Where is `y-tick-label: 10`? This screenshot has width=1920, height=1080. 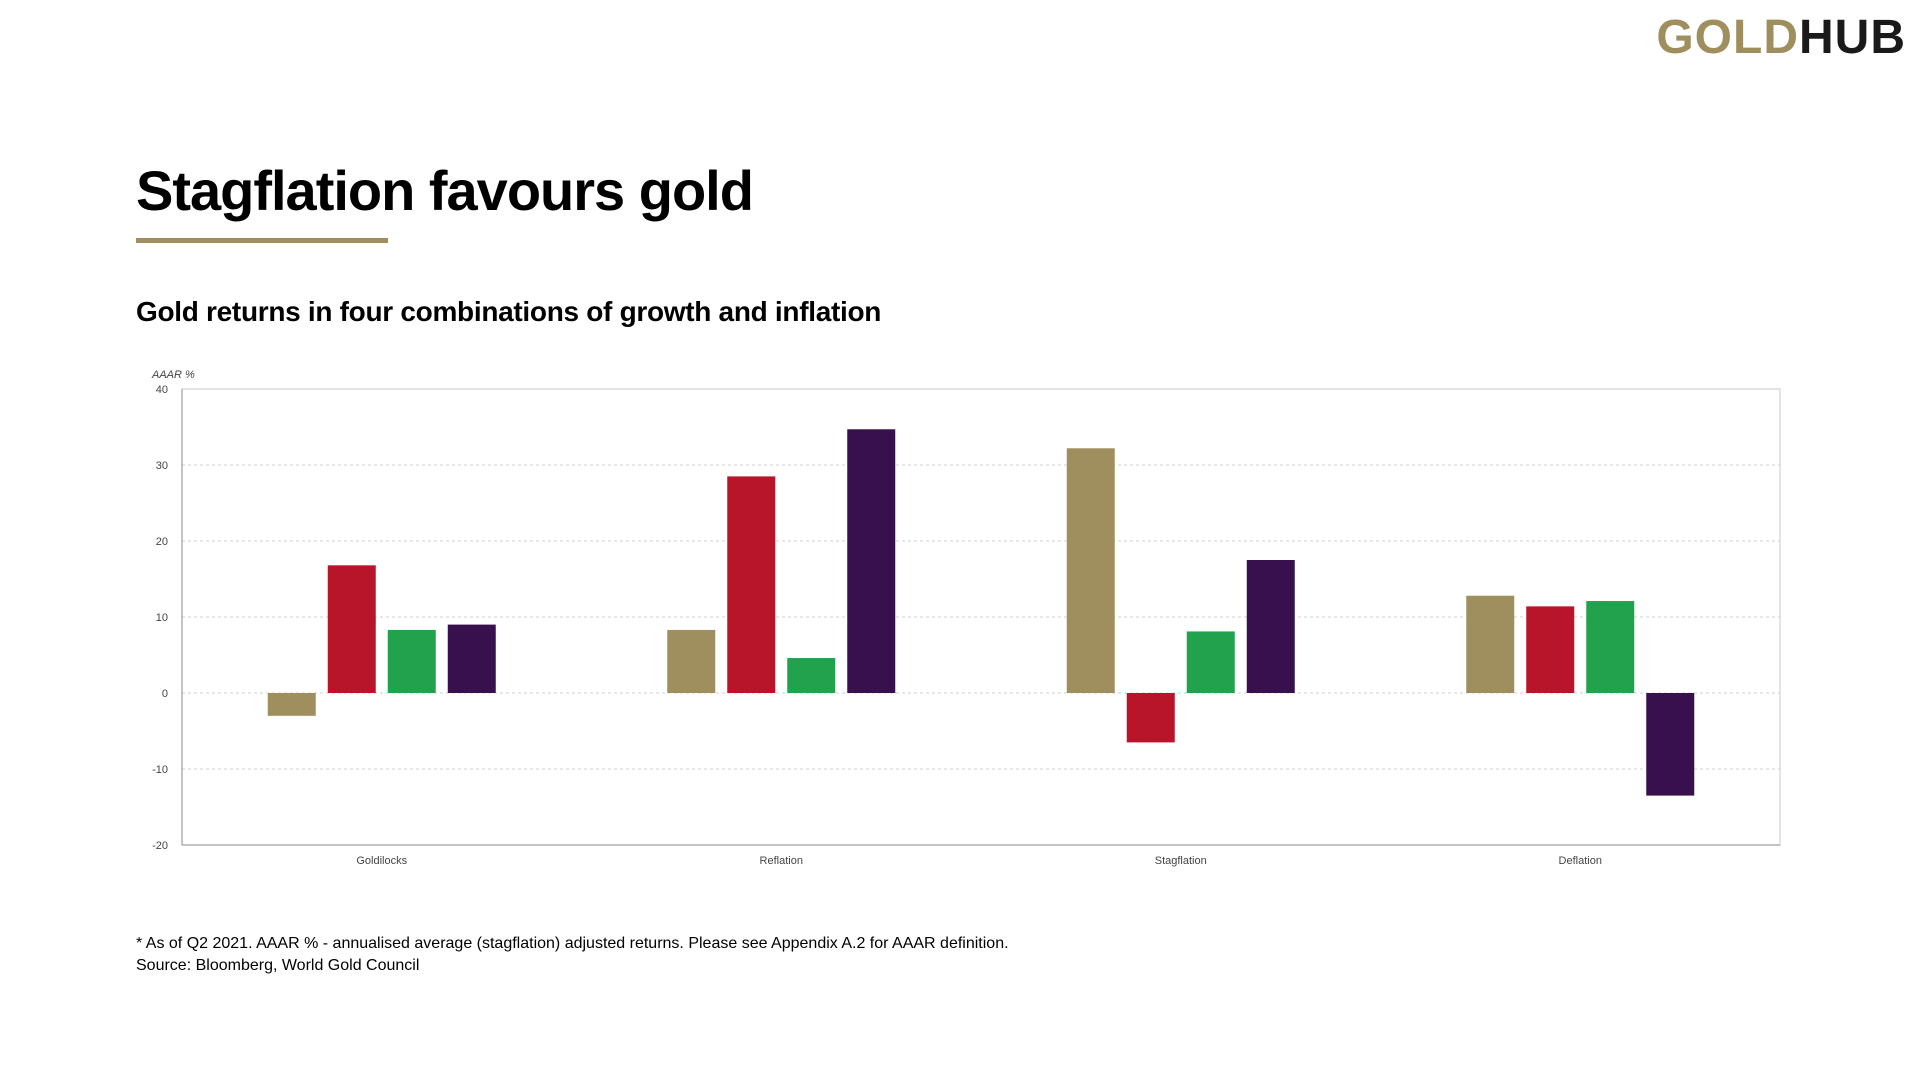
y-tick-label: 10 is located at coordinates (162, 618).